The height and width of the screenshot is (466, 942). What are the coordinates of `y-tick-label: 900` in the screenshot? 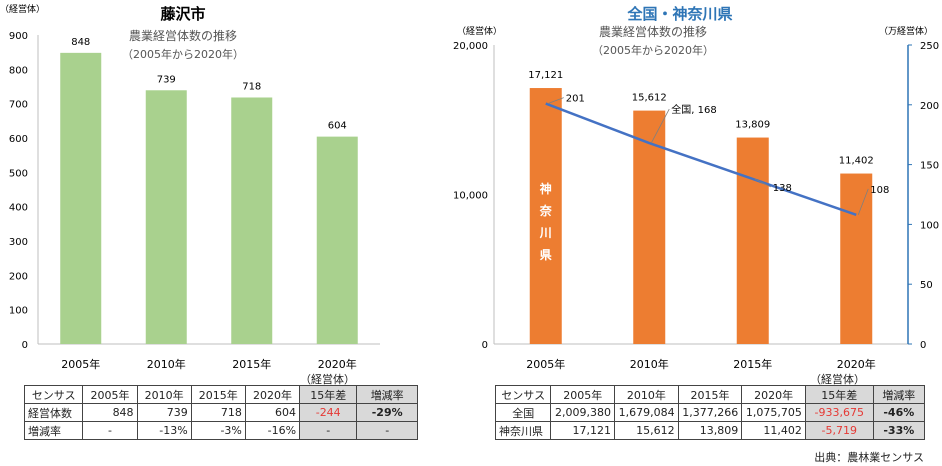 It's located at (18, 36).